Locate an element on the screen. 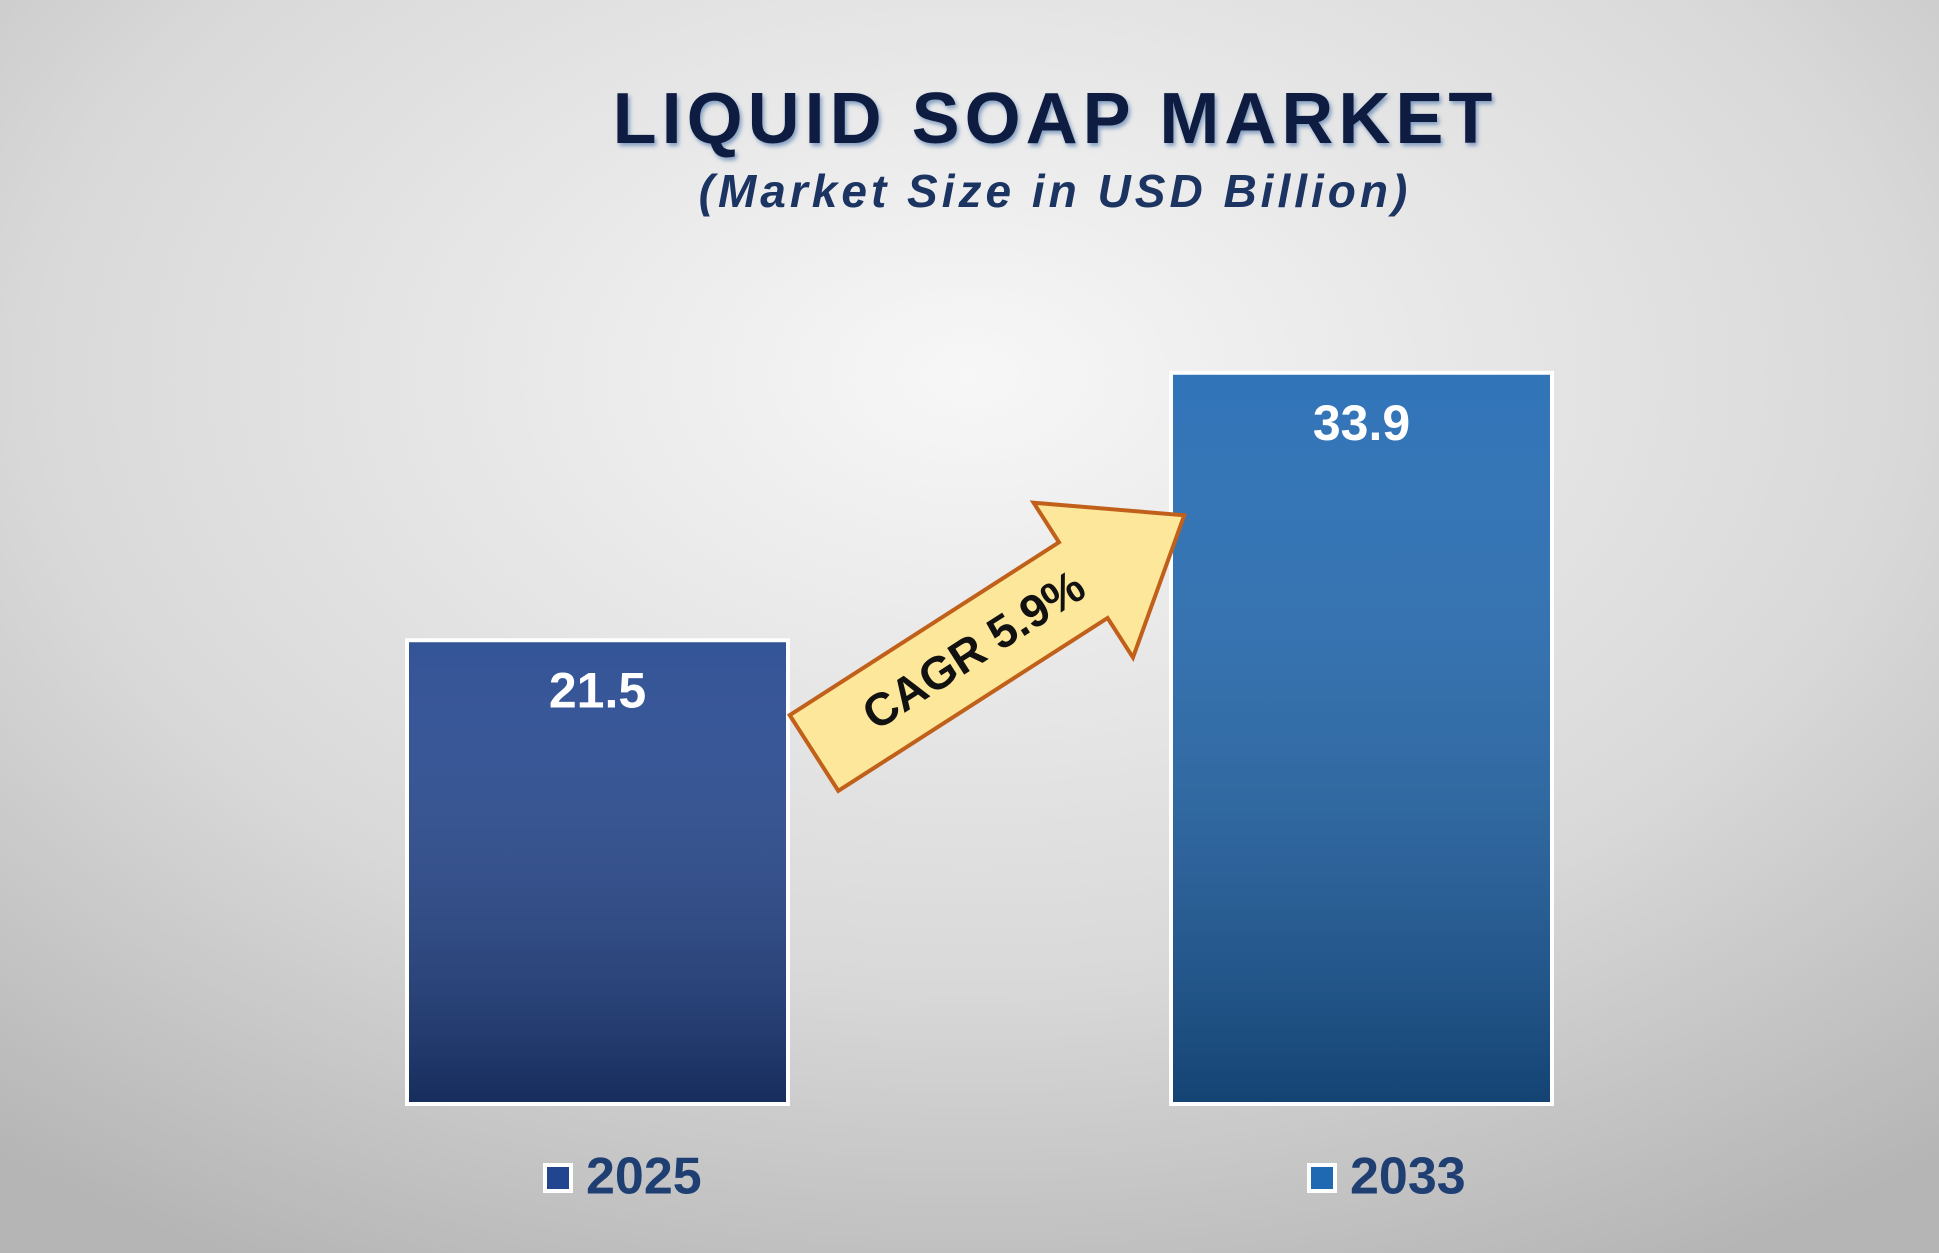  chart-subtitle: (Market Size in USD Billion) is located at coordinates (1055, 191).